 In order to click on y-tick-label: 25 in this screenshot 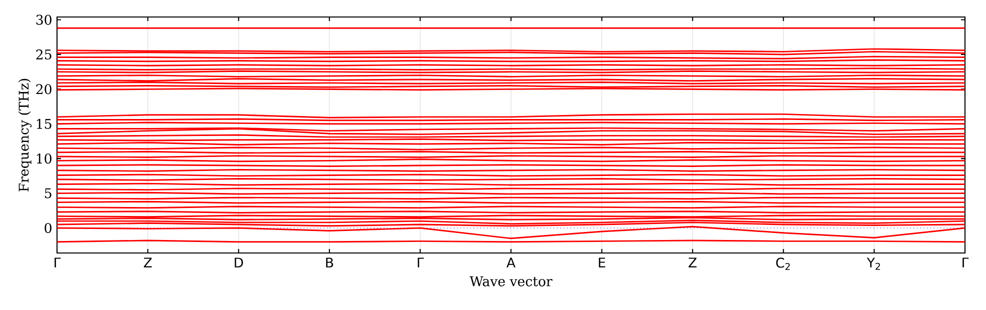, I will do `click(44, 54)`.